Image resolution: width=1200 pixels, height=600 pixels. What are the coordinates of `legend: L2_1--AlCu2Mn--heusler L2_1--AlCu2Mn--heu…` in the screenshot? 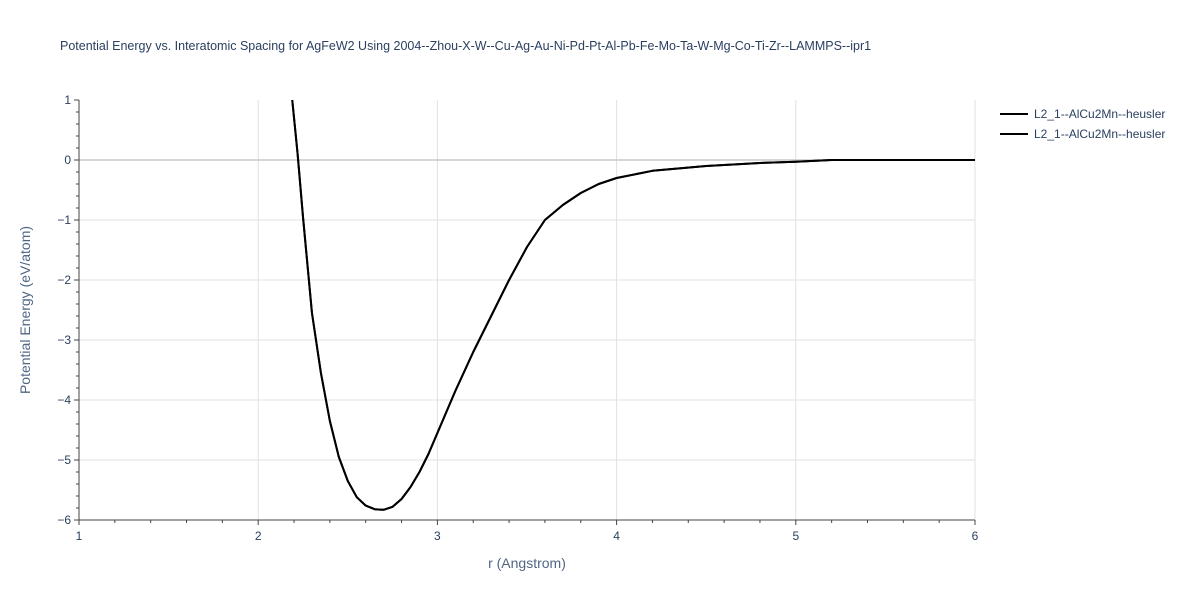 It's located at (1082, 124).